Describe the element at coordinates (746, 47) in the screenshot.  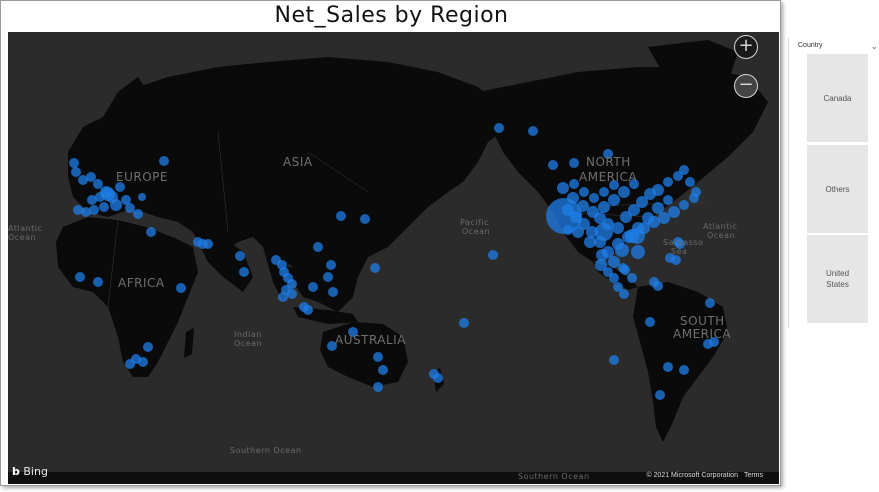
I see `zoom-in-button: +` at that location.